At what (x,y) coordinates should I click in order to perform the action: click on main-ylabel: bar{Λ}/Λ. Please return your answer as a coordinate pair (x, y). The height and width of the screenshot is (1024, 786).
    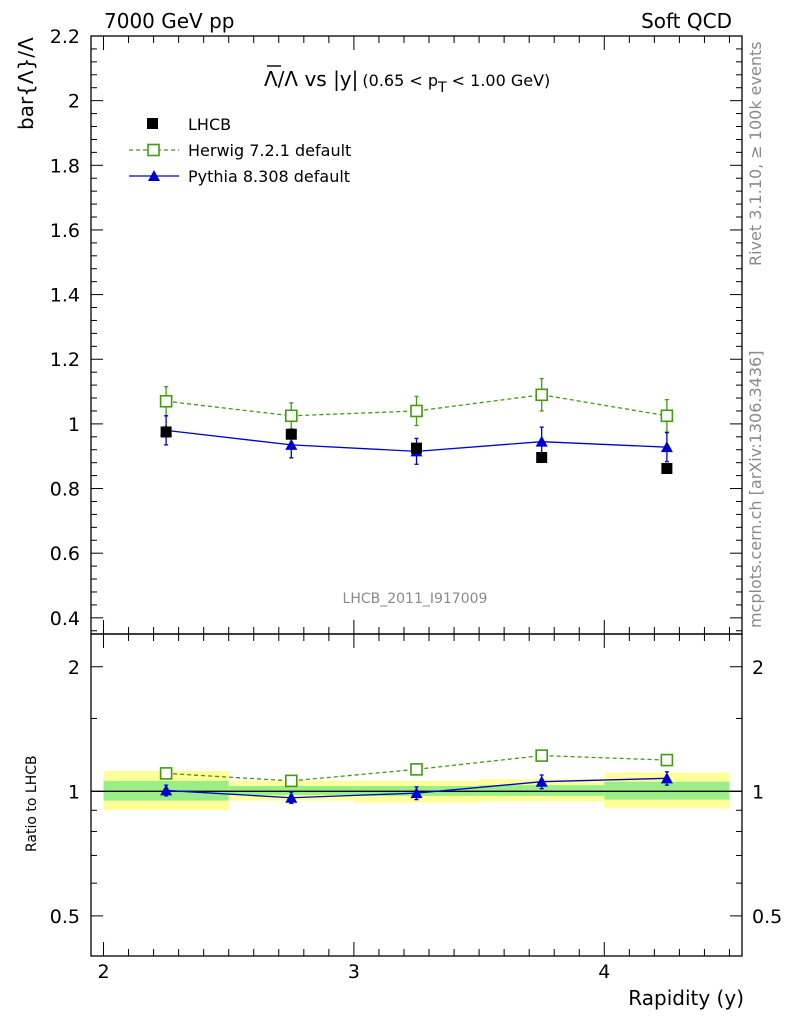
    Looking at the image, I should click on (26, 83).